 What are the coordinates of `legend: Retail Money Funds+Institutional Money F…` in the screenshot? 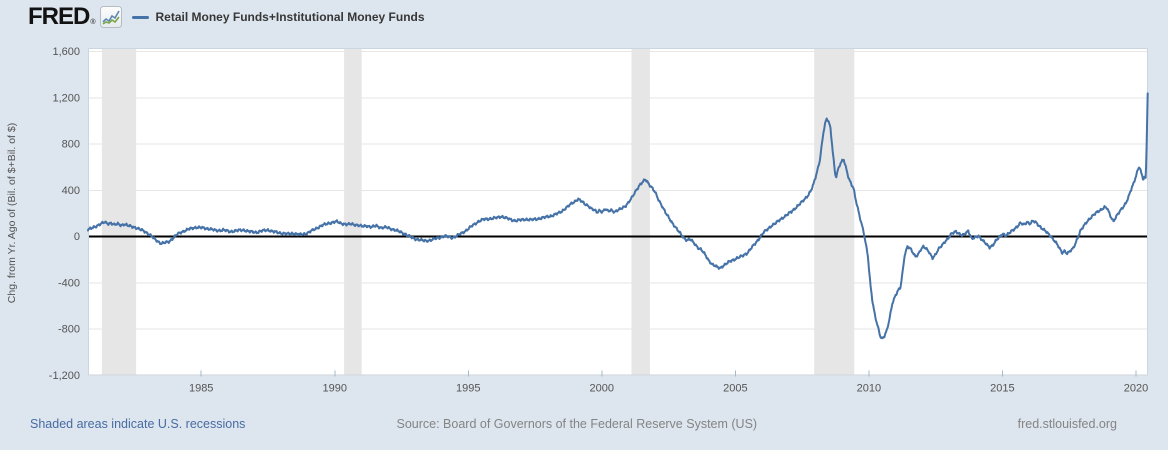 It's located at (278, 17).